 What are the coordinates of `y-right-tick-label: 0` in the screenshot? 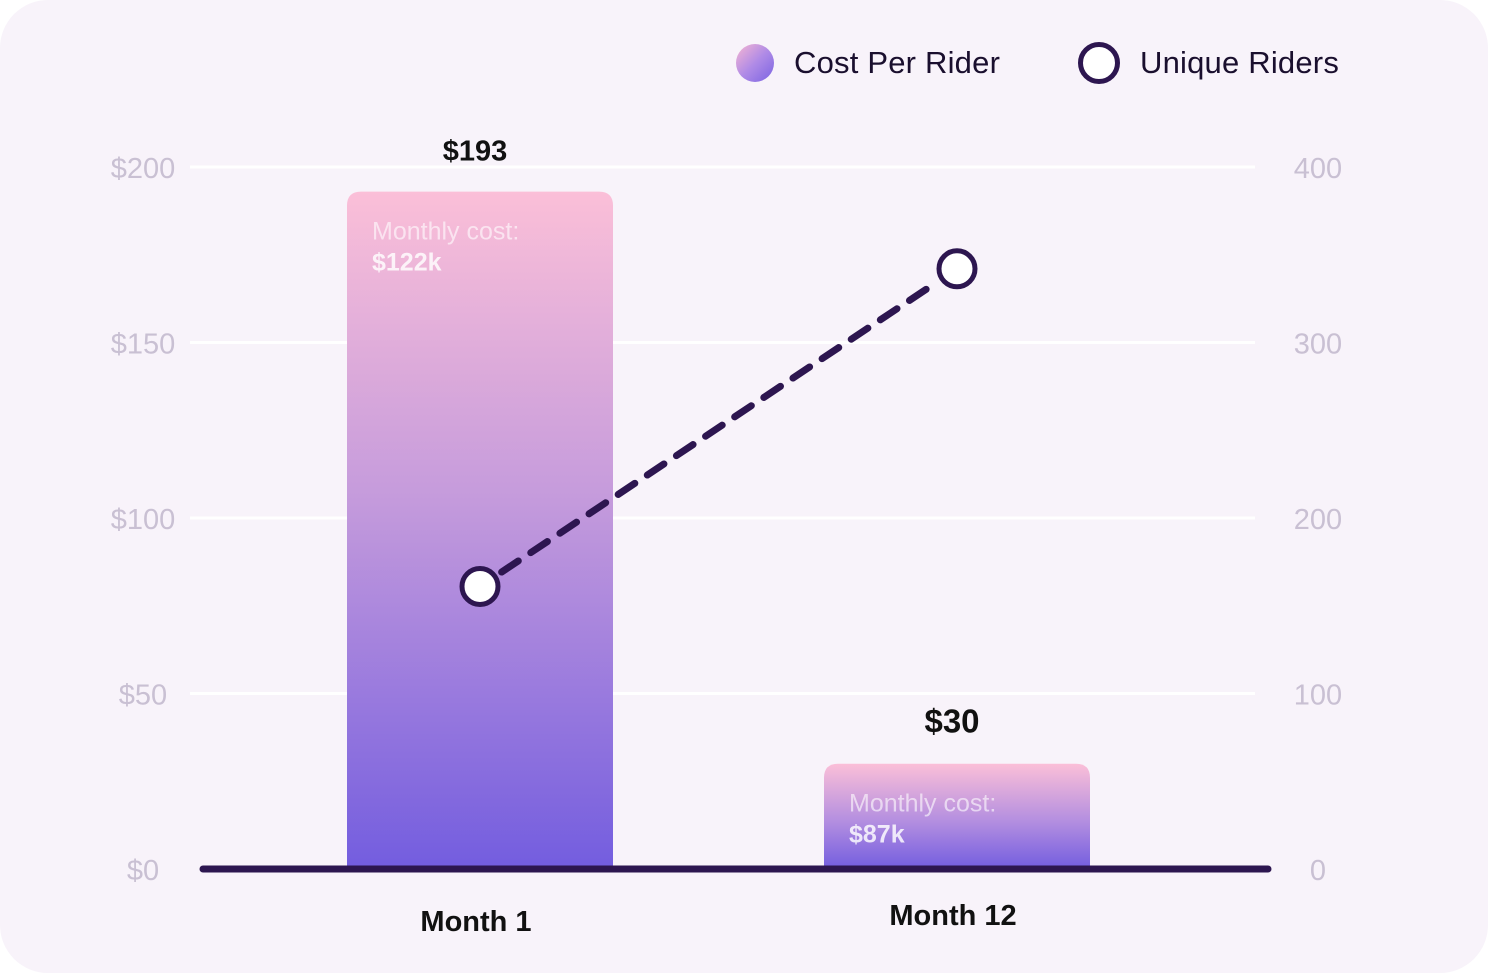 It's located at (1318, 871).